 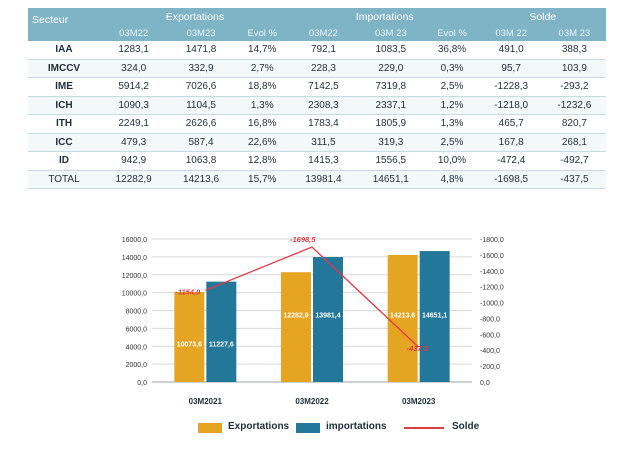 I want to click on bar-data-label: 13981,4, so click(x=327, y=316).